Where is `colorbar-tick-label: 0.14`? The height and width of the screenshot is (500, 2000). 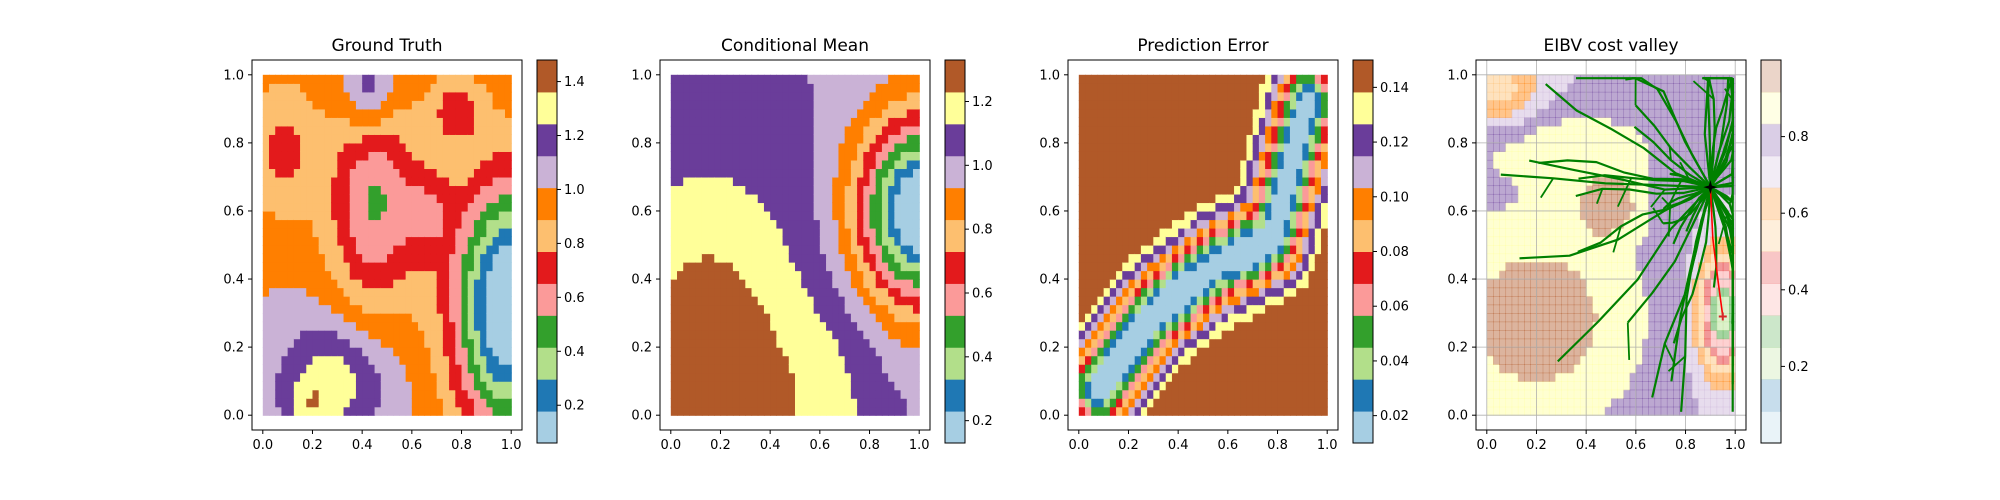 colorbar-tick-label: 0.14 is located at coordinates (1394, 88).